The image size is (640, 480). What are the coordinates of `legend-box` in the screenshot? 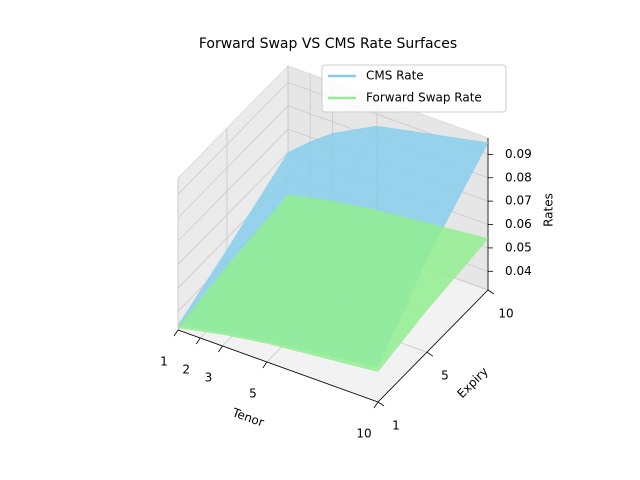 It's located at (414, 88).